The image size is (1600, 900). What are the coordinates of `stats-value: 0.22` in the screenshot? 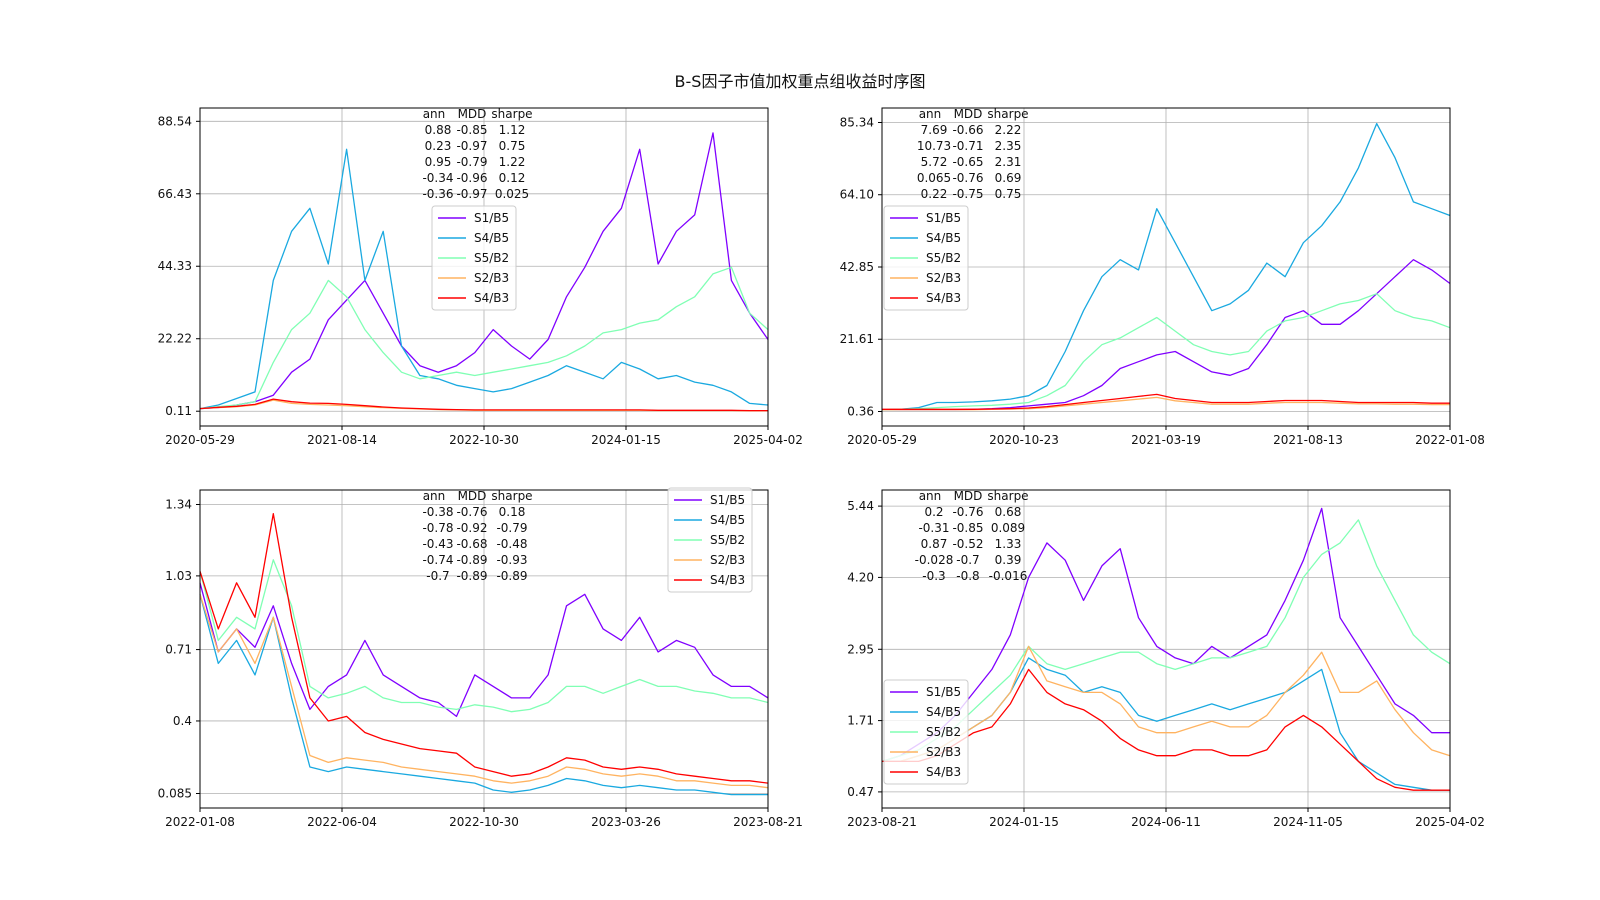 It's located at (934, 194).